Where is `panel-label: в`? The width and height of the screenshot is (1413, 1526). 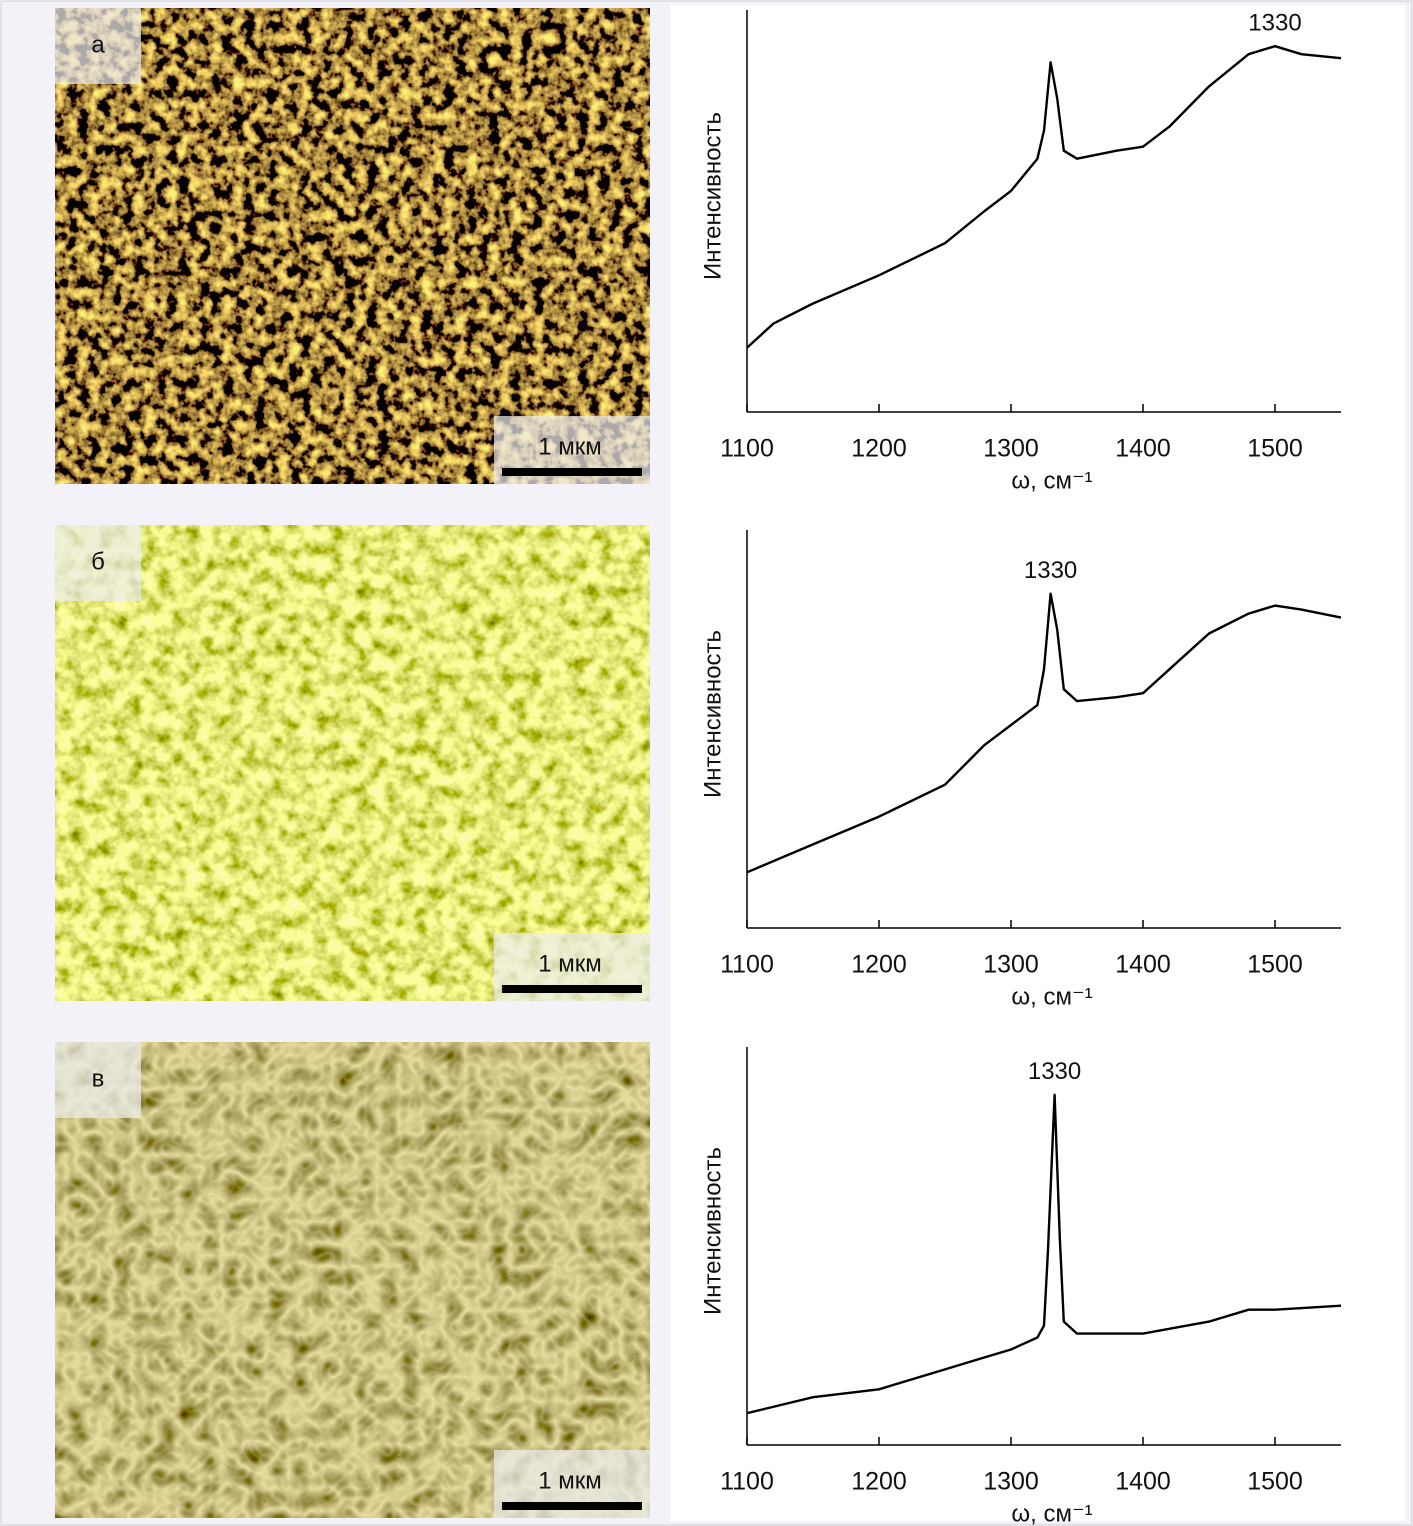
panel-label: в is located at coordinates (98, 1078).